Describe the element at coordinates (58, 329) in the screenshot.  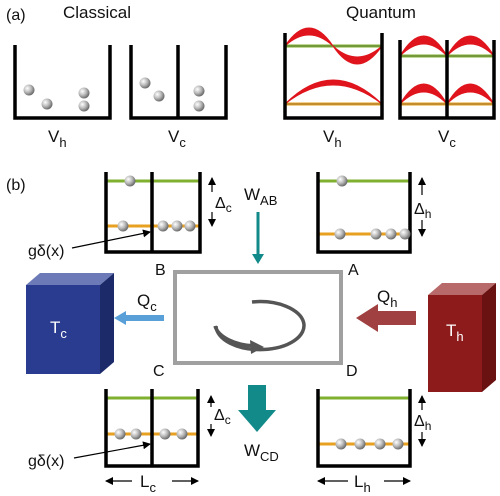
I see `cold-reservoir-label: Tc` at that location.